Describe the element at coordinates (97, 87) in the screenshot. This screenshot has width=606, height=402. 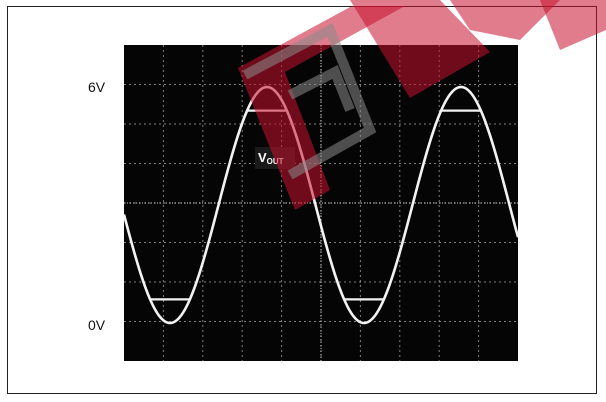
I see `y-label-6v: 6V` at that location.